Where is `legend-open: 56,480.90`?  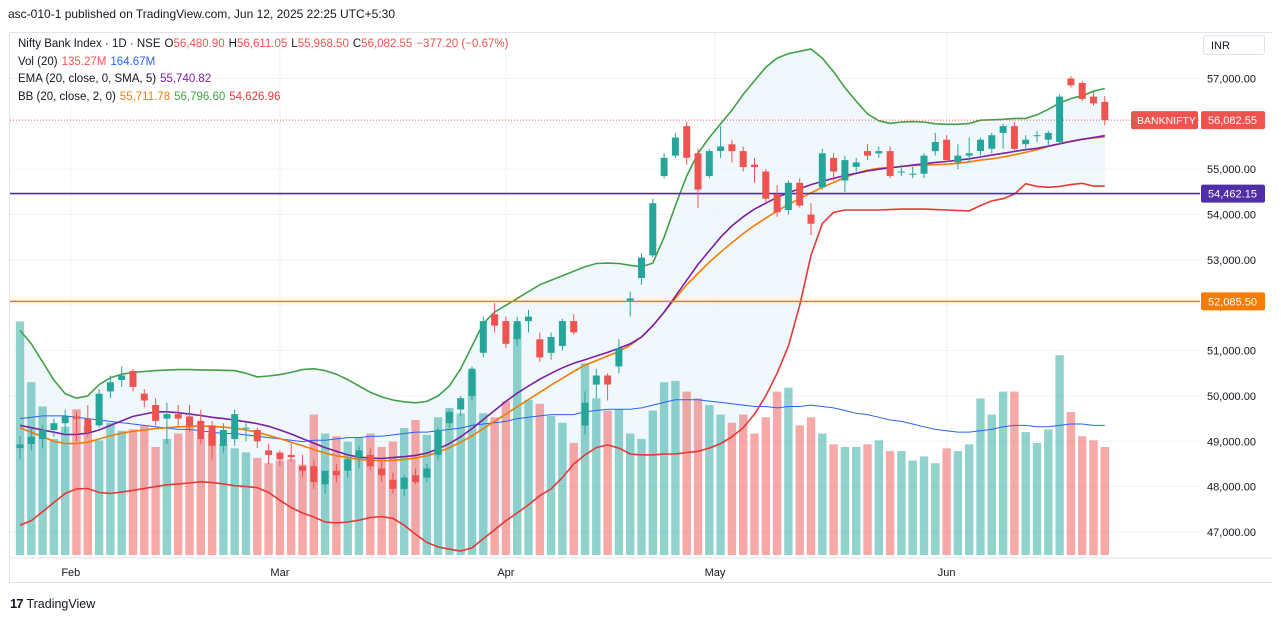 legend-open: 56,480.90 is located at coordinates (199, 44).